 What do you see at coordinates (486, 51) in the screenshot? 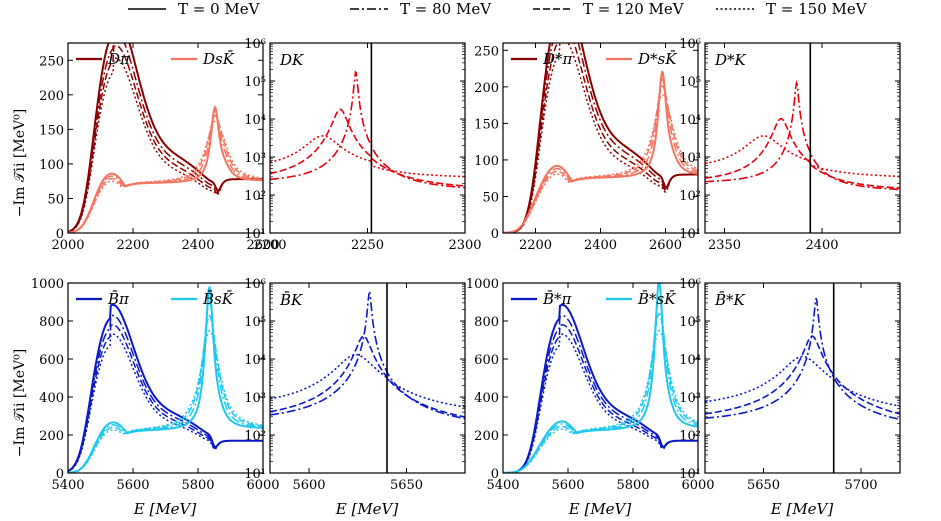
I see `y-tick-label: 250` at bounding box center [486, 51].